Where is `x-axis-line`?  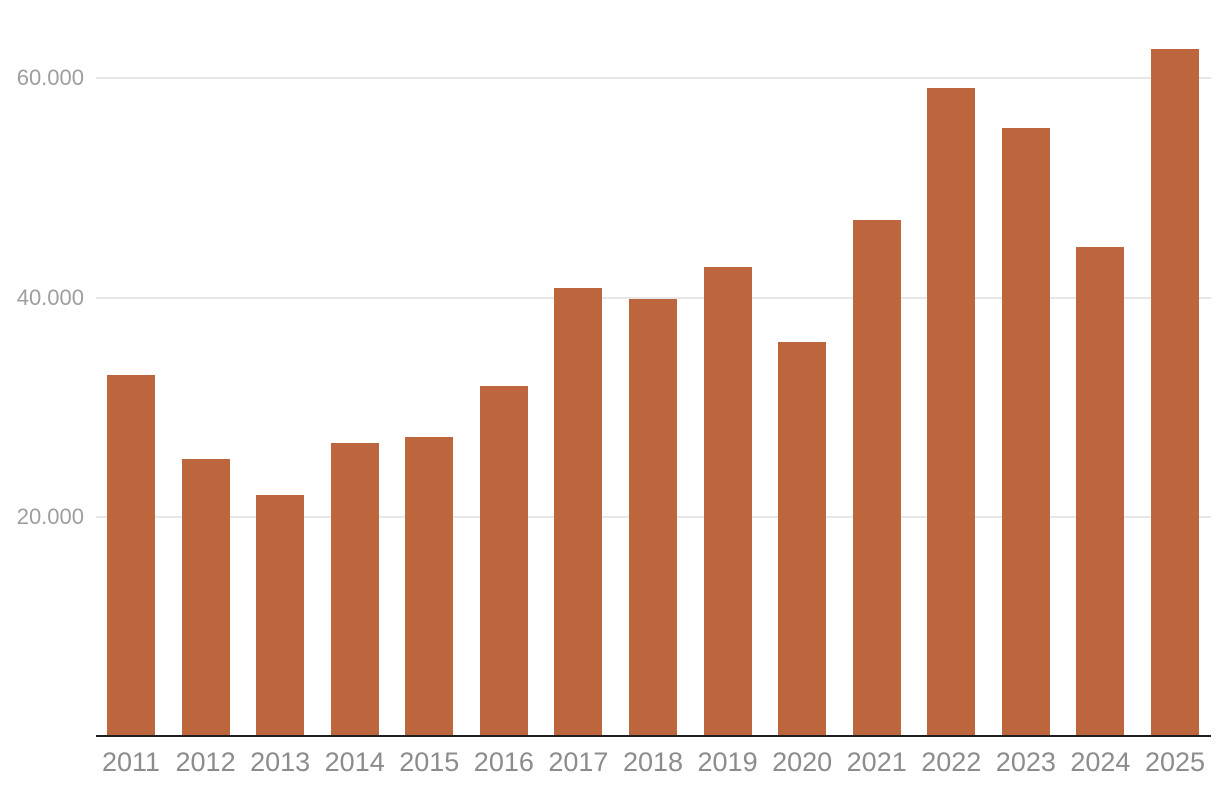
x-axis-line is located at coordinates (653, 735).